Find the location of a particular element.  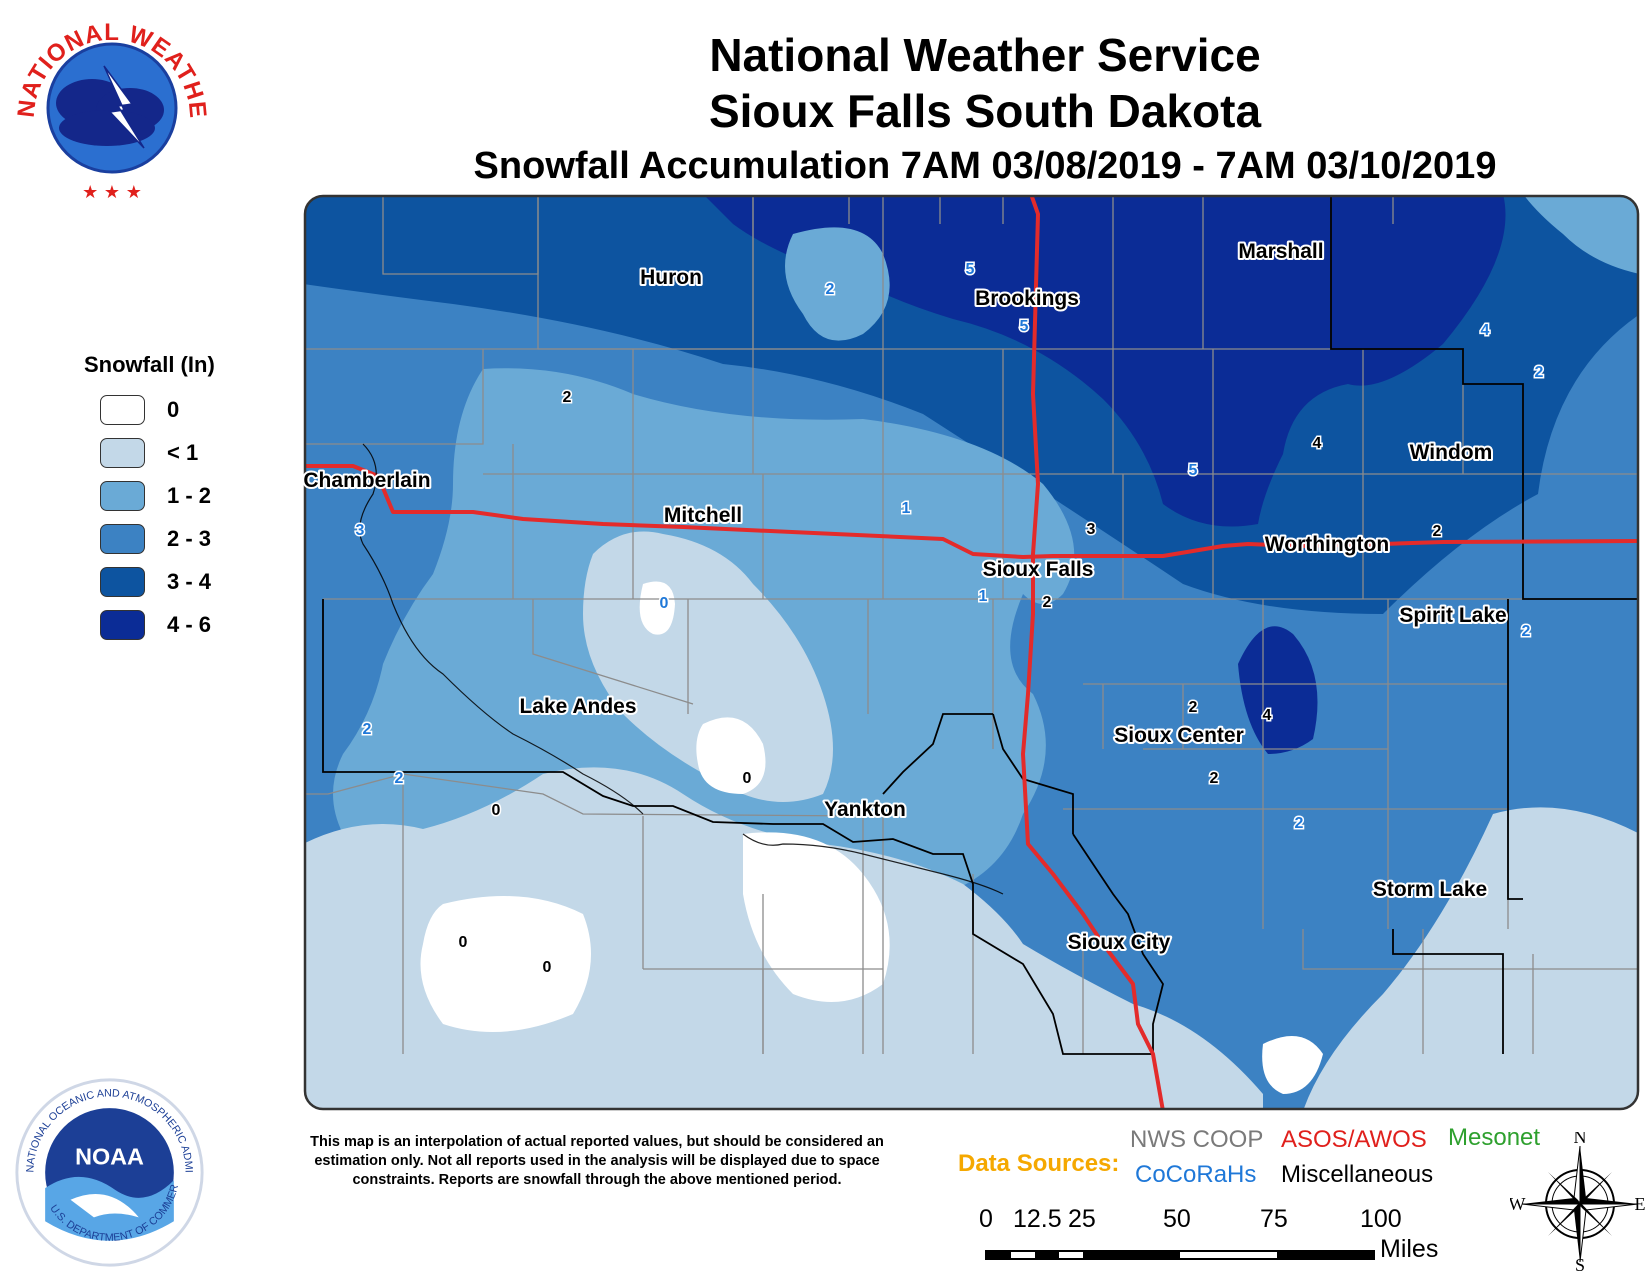

river is located at coordinates (681, 669).